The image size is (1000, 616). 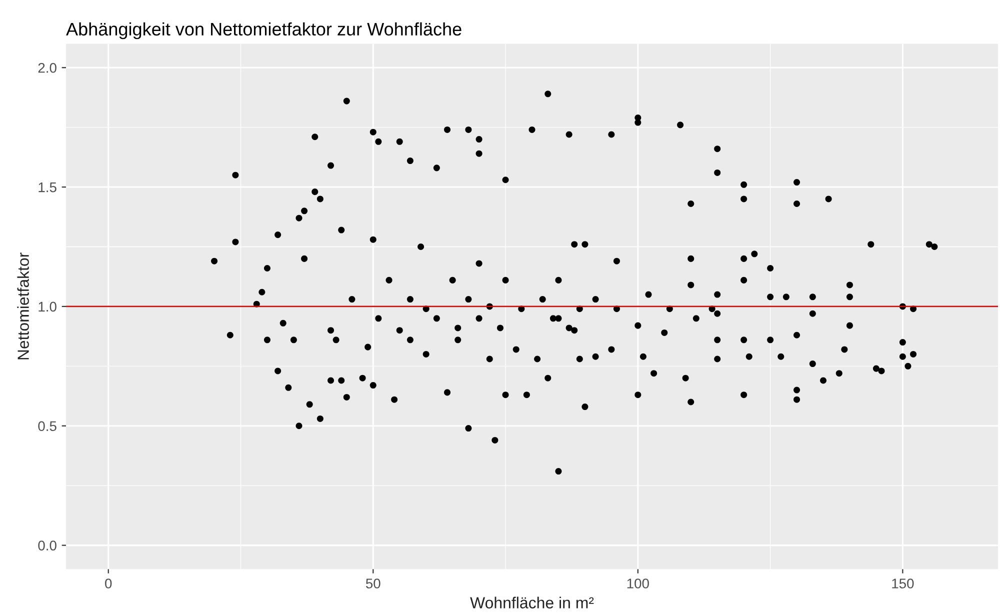 What do you see at coordinates (47, 67) in the screenshot?
I see `y-tick-label: 2.0` at bounding box center [47, 67].